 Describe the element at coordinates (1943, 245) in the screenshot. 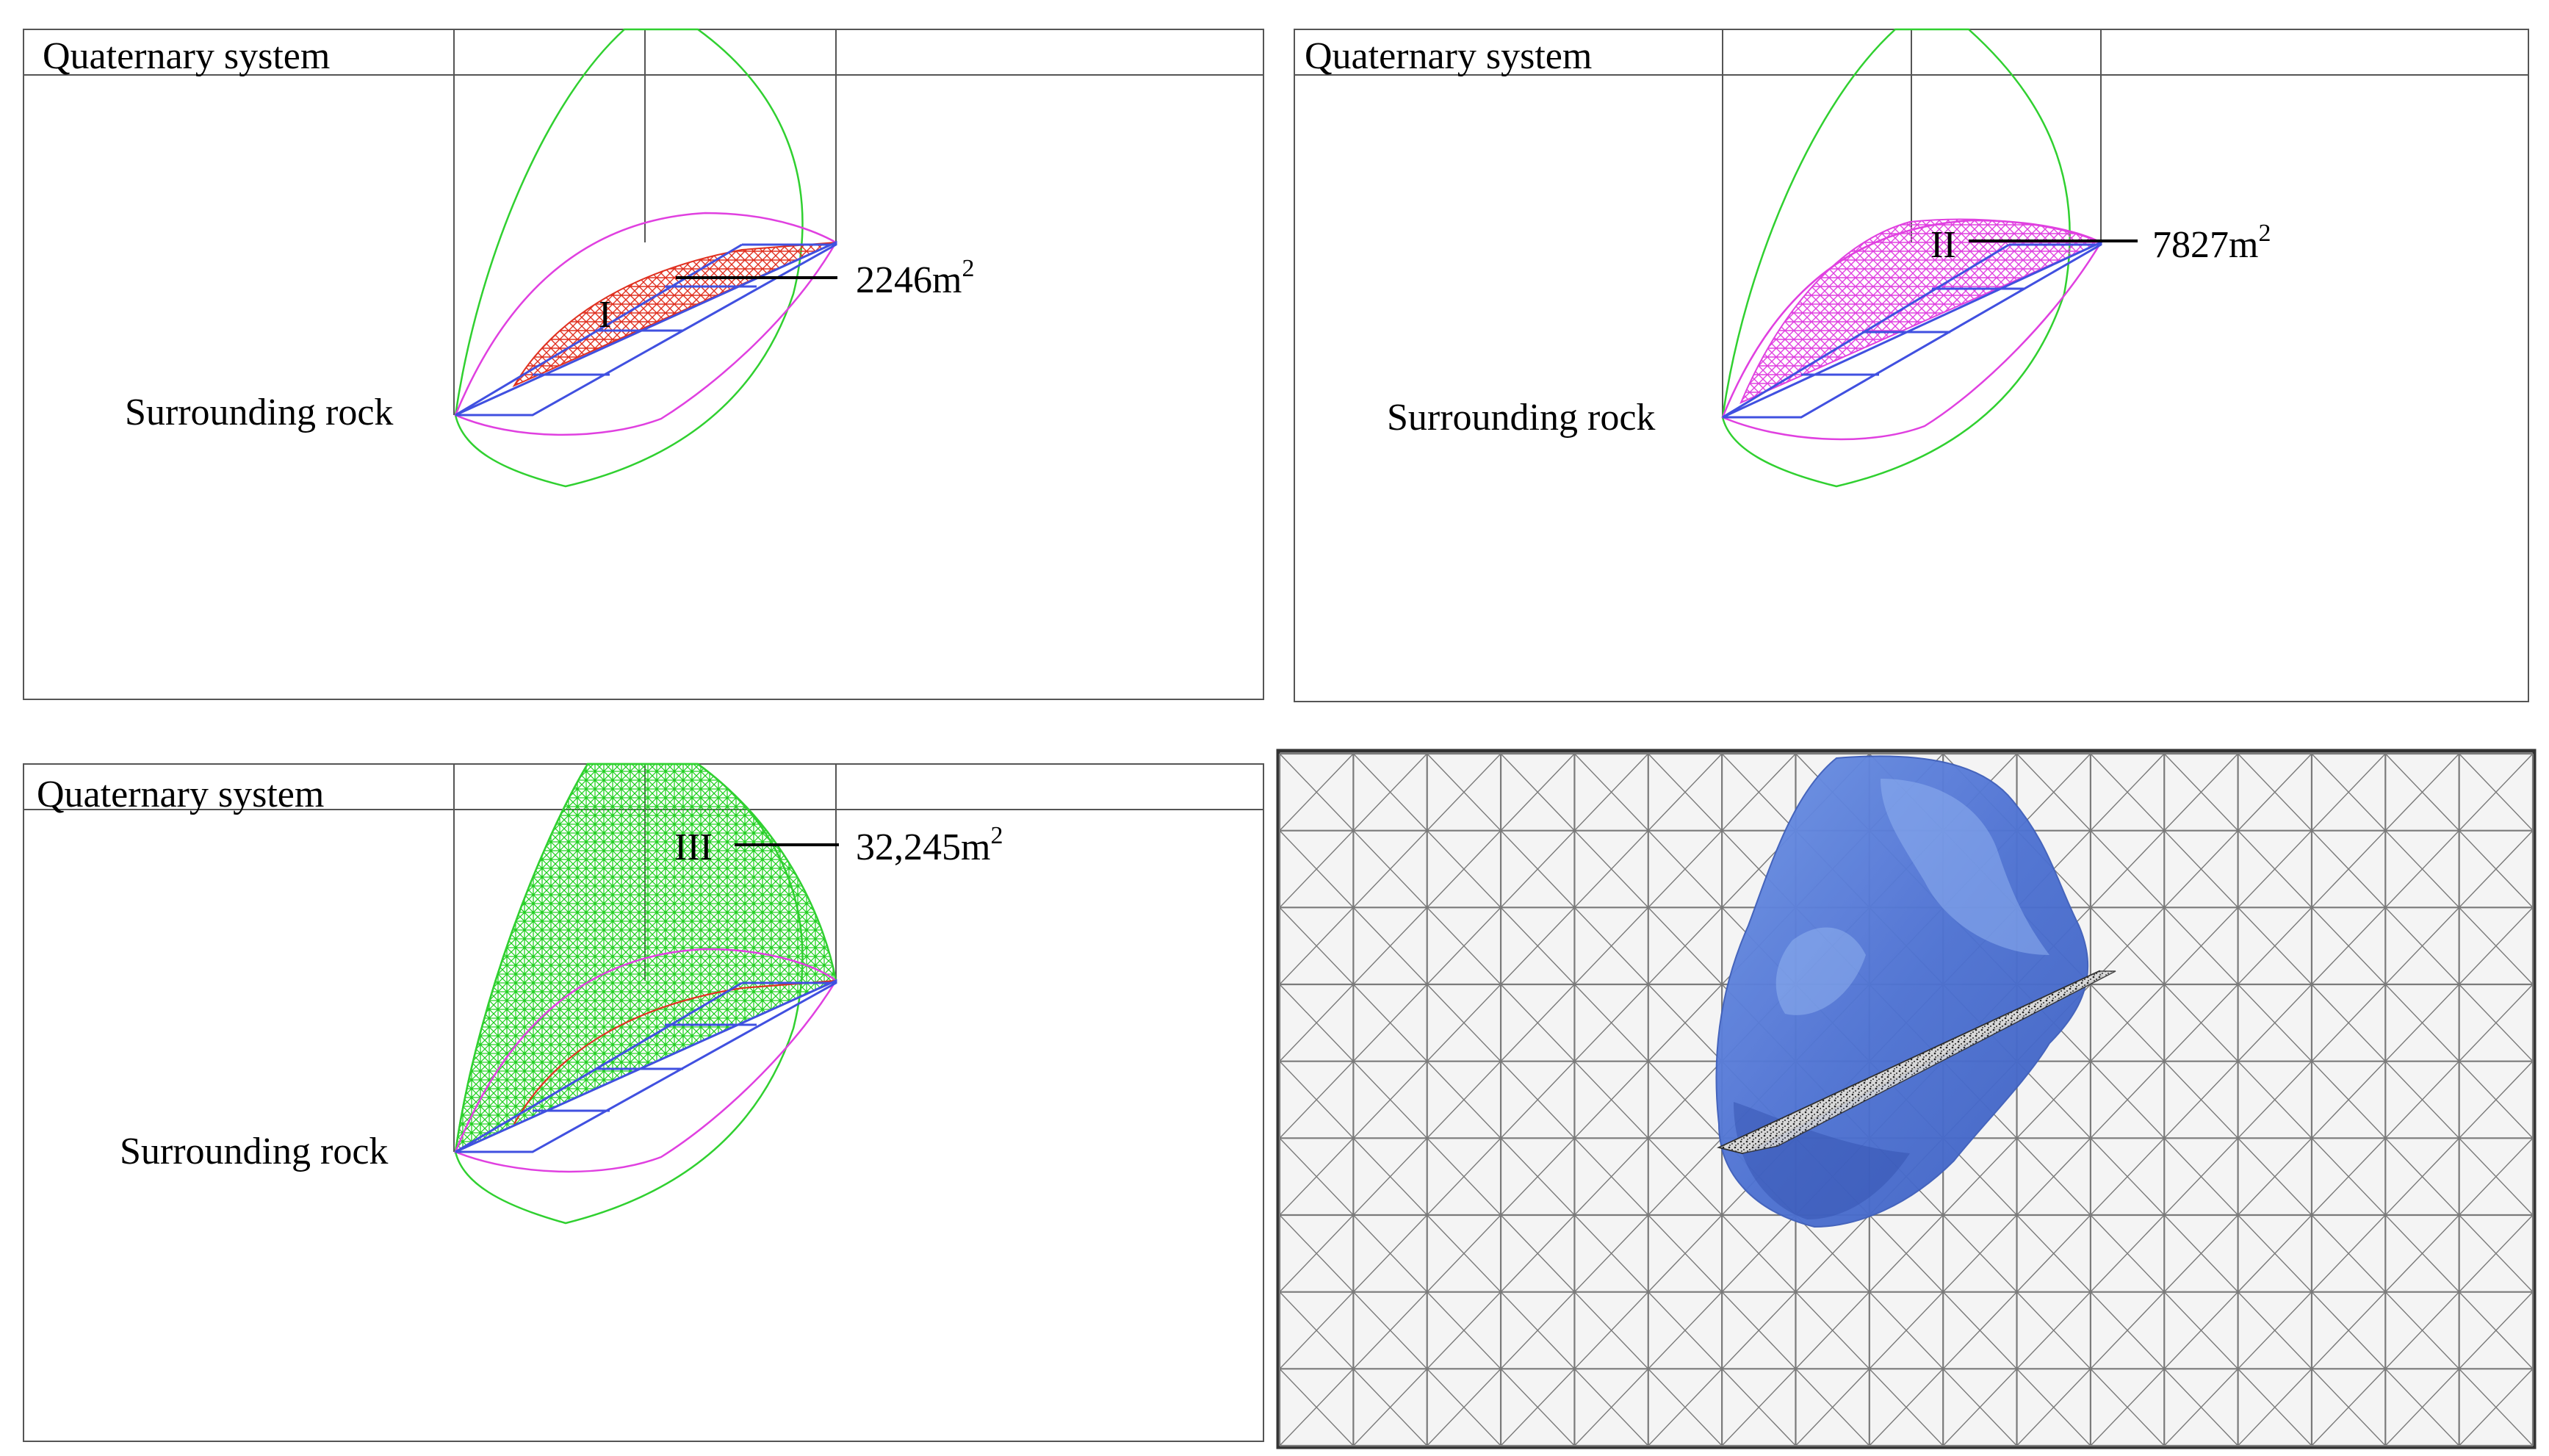

I see `zone-label: II` at that location.